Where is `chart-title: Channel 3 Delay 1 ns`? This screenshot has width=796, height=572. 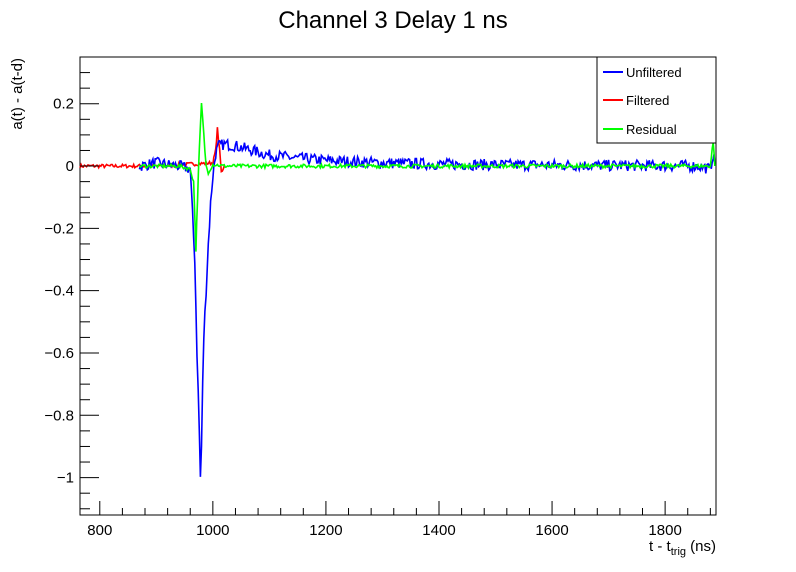 chart-title: Channel 3 Delay 1 ns is located at coordinates (392, 20).